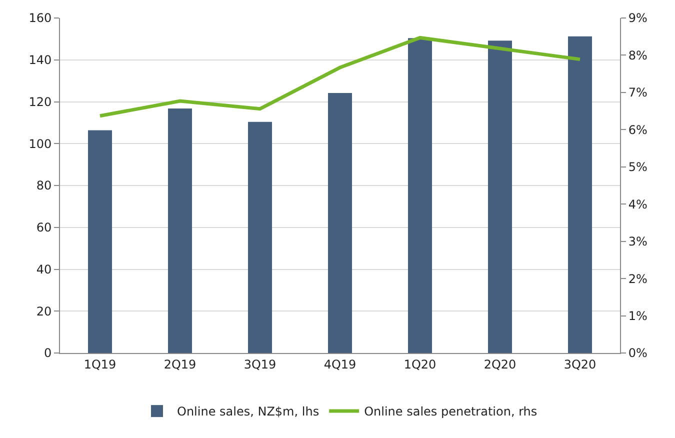 This screenshot has width=675, height=438. Describe the element at coordinates (44, 185) in the screenshot. I see `y-tick-label: 80` at that location.